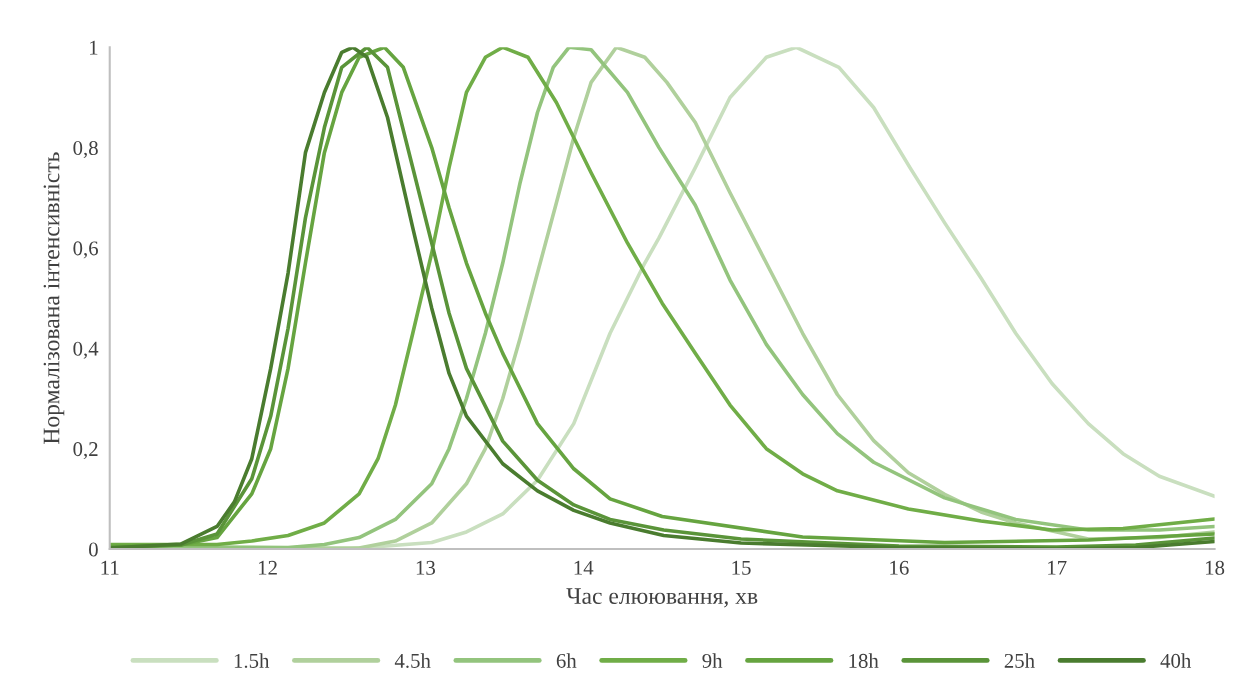 The width and height of the screenshot is (1247, 695). Describe the element at coordinates (54, 298) in the screenshot. I see `y-axis-title: Нормалізована інтенсивність` at that location.